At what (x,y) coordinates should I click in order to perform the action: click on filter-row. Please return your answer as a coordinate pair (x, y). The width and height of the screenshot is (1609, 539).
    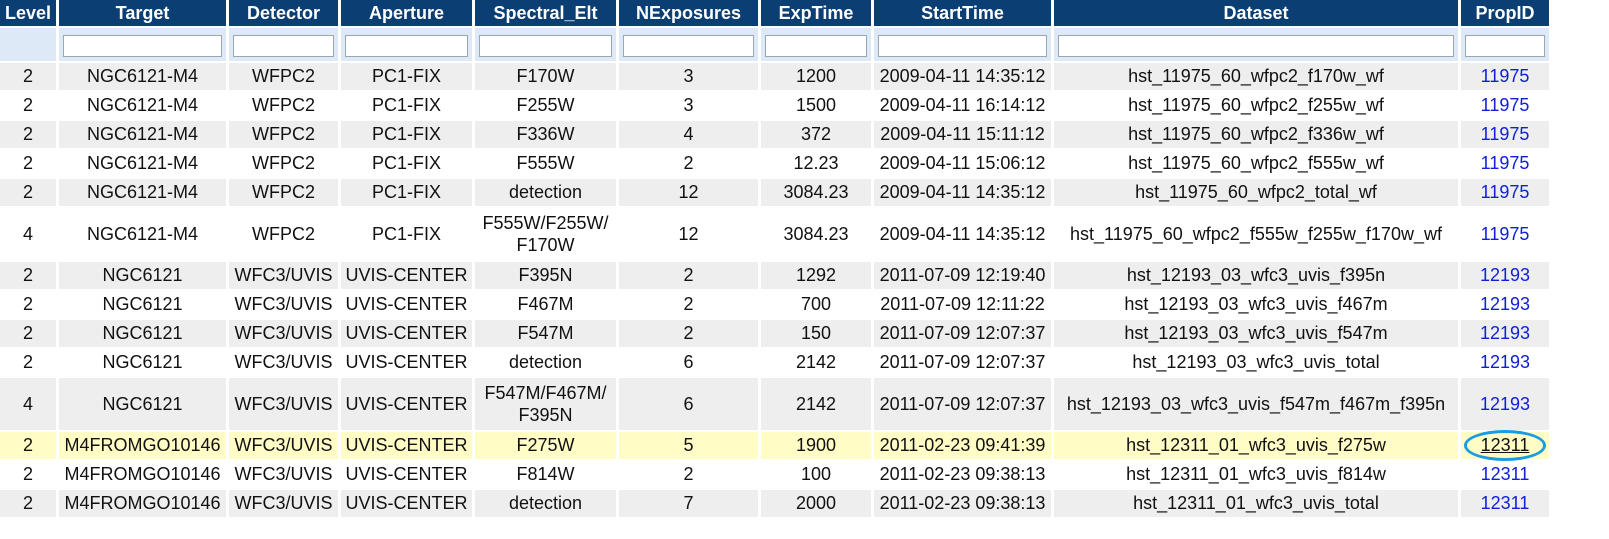
    Looking at the image, I should click on (774, 44).